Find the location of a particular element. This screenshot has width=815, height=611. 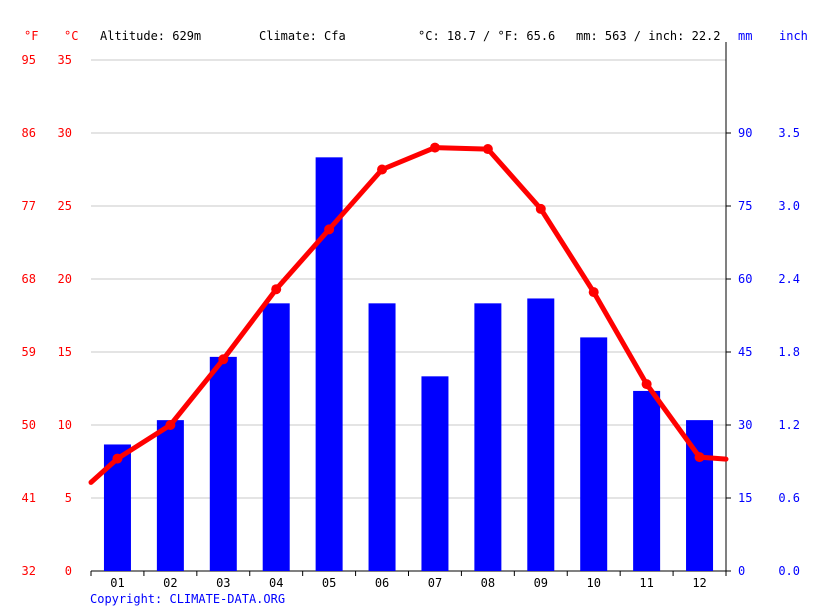

celsius-tick-label: 10 is located at coordinates (65, 425).